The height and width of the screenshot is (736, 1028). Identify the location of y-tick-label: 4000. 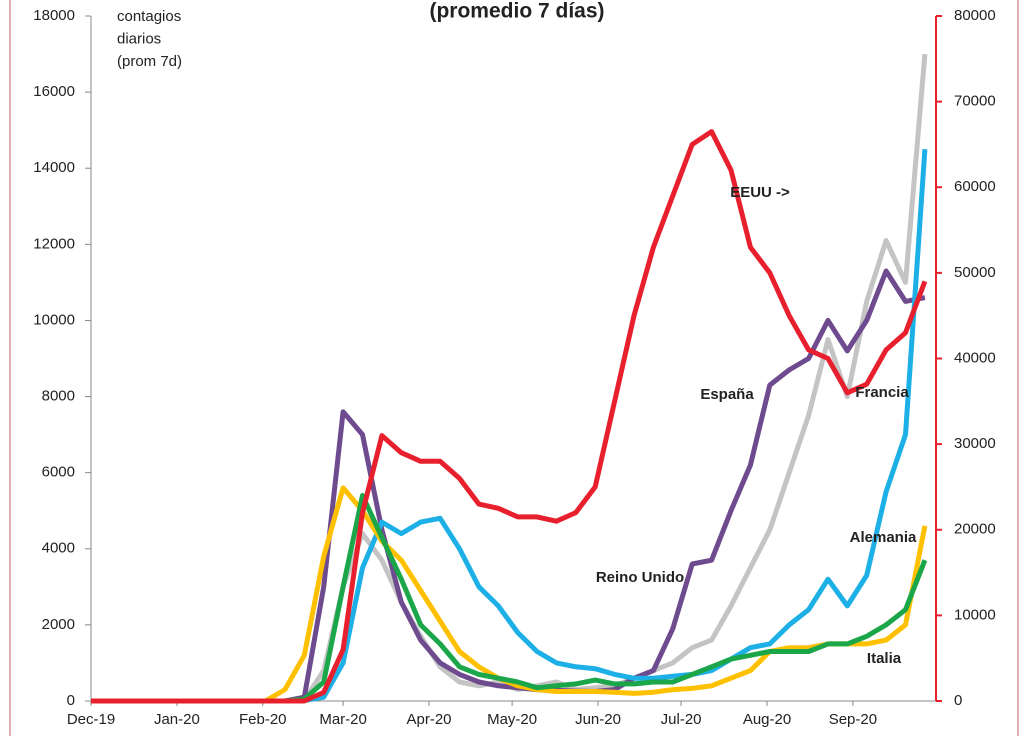
(58, 548).